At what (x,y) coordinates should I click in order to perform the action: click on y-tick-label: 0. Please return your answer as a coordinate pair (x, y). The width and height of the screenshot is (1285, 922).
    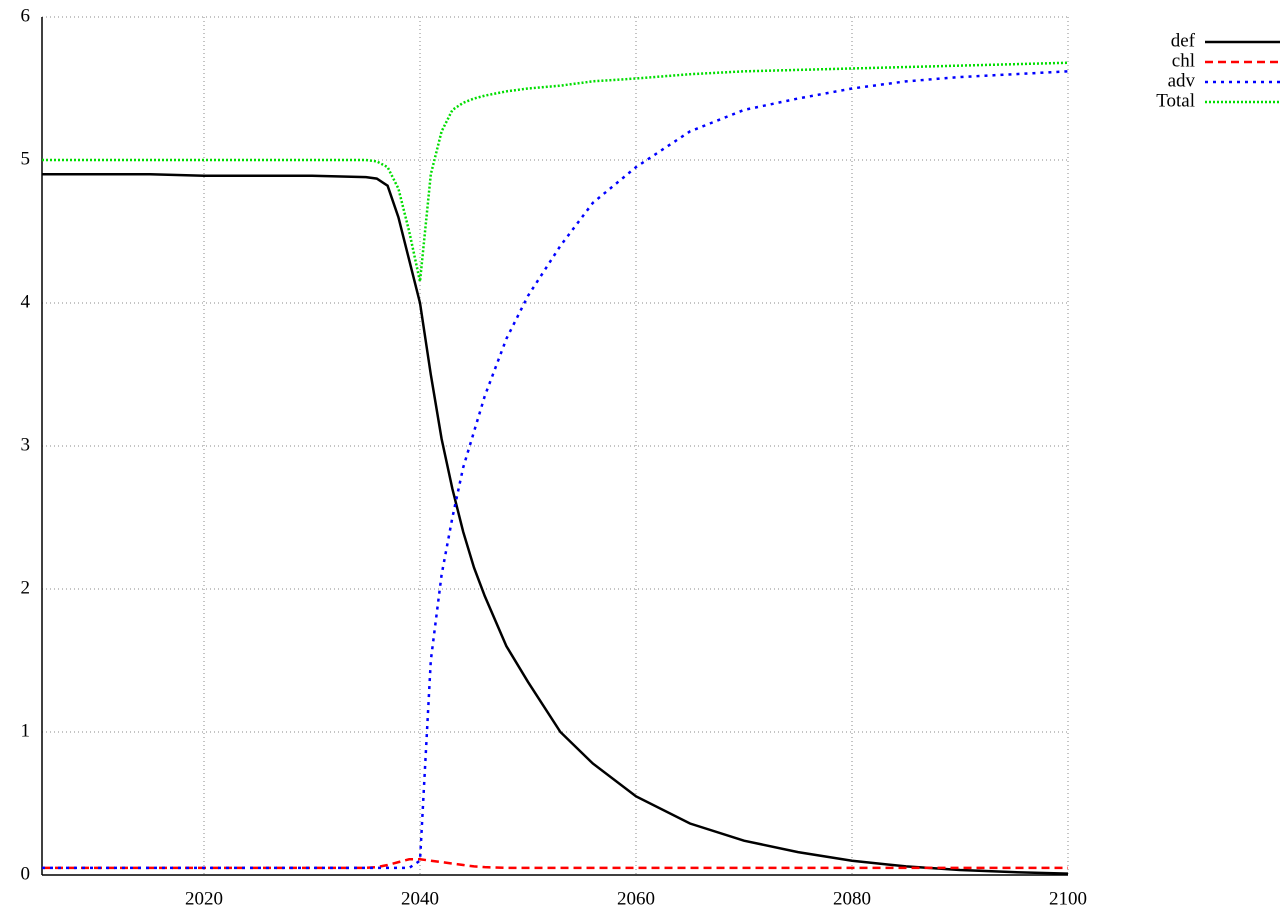
    Looking at the image, I should click on (26, 873).